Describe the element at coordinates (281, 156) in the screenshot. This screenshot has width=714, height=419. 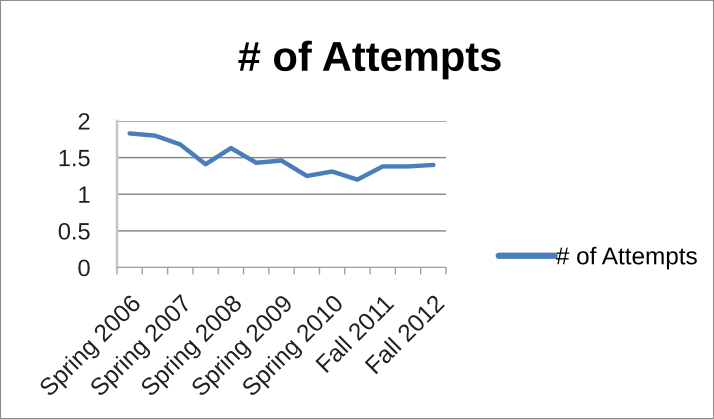
I see `line-series` at that location.